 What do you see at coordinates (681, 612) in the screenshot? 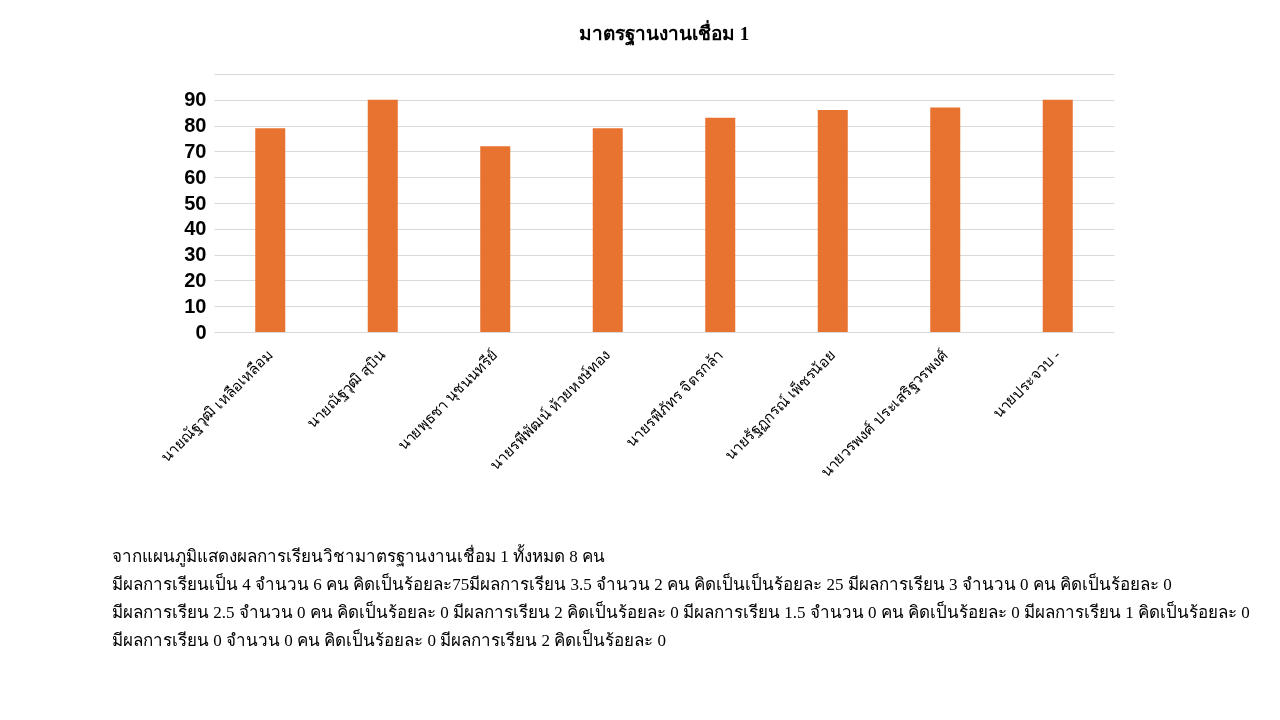
I see `text: มีผลการเรียน 2.5 จำนวน 0 คน คิดเป็นร้อยละ 0 มีผลการเรียน 2 คิดเป็นร้อยละ 0 มีผลการเรียน 1.5 จำนวน 0 คน คิดเป็นร้อยละ 0 มีผลการเรียน 1 คิดเป็นร้อยละ 0` at bounding box center [681, 612].